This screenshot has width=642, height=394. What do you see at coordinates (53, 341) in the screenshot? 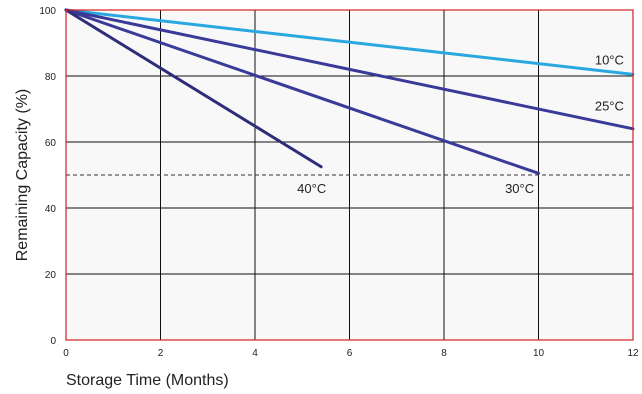
I see `y-origin-label: 0` at bounding box center [53, 341].